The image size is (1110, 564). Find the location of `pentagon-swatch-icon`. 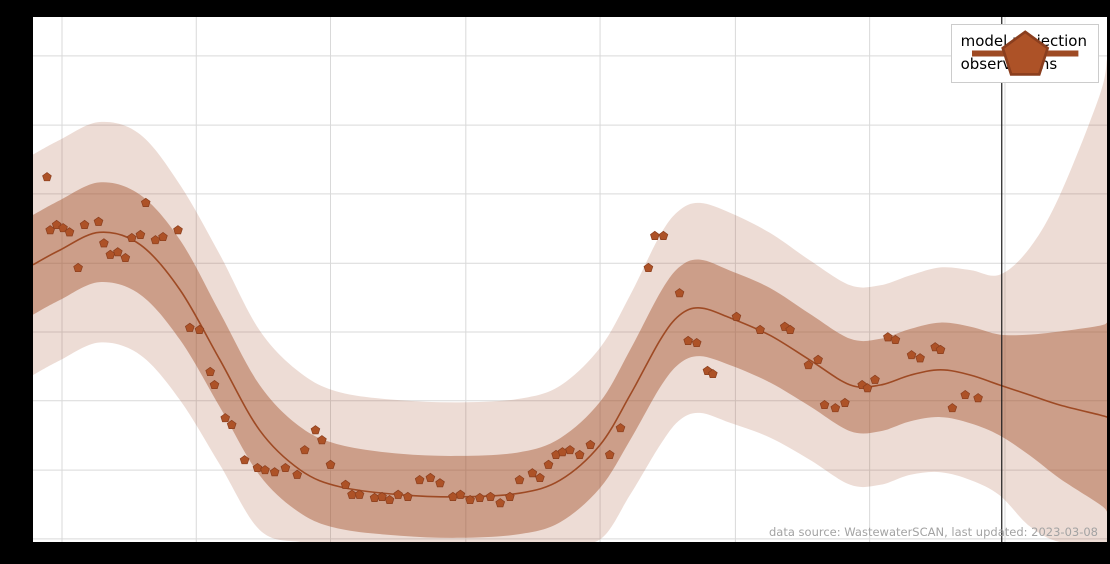

pentagon-swatch-icon is located at coordinates (1024, 53).